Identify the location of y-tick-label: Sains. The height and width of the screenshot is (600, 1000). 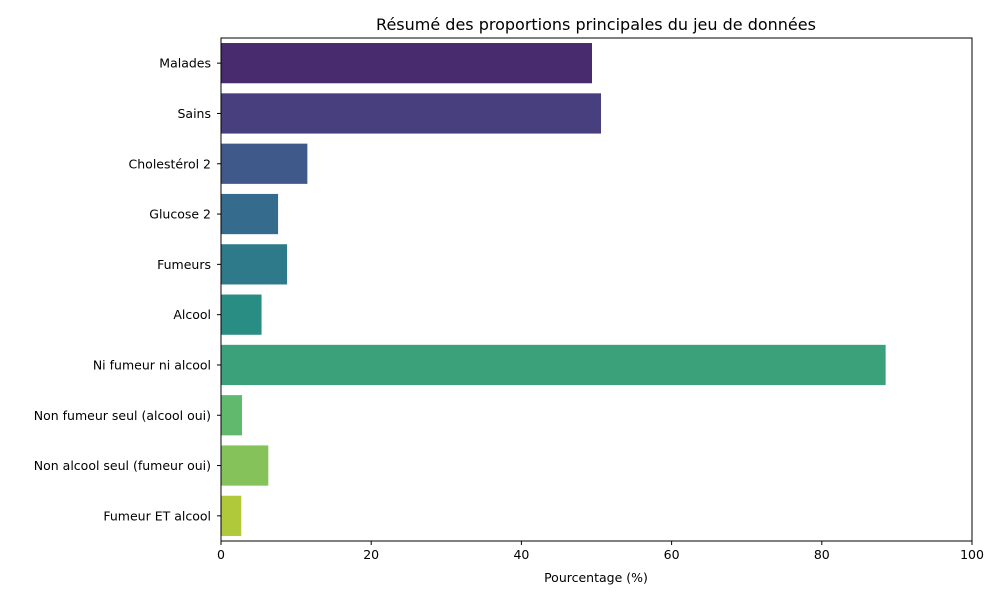
(194, 113).